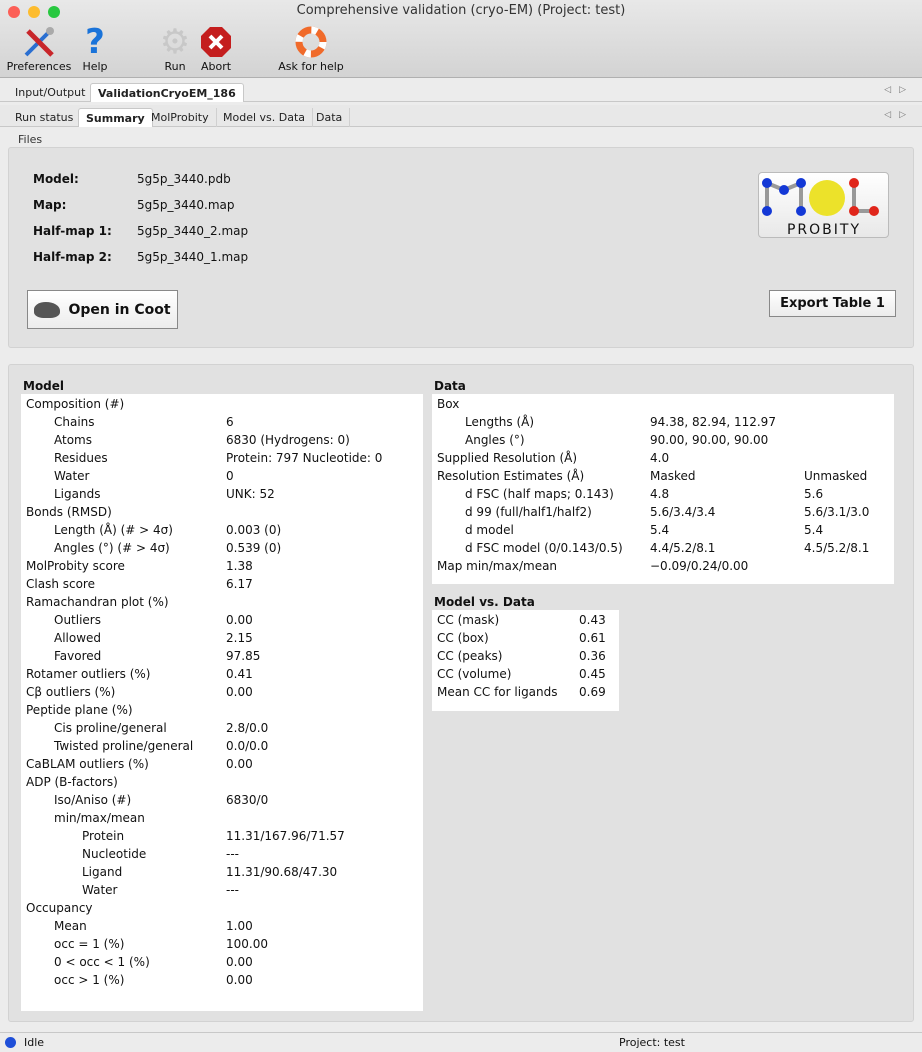 The image size is (922, 1052). Describe the element at coordinates (330, 117) in the screenshot. I see `tab-data: Data` at that location.